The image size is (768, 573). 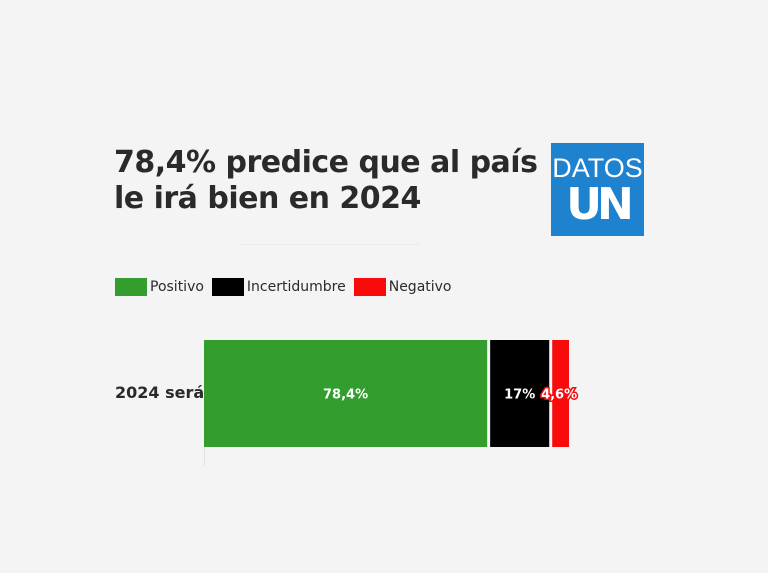 I want to click on legend: Positivo Incertidumbre Negativo, so click(x=287, y=287).